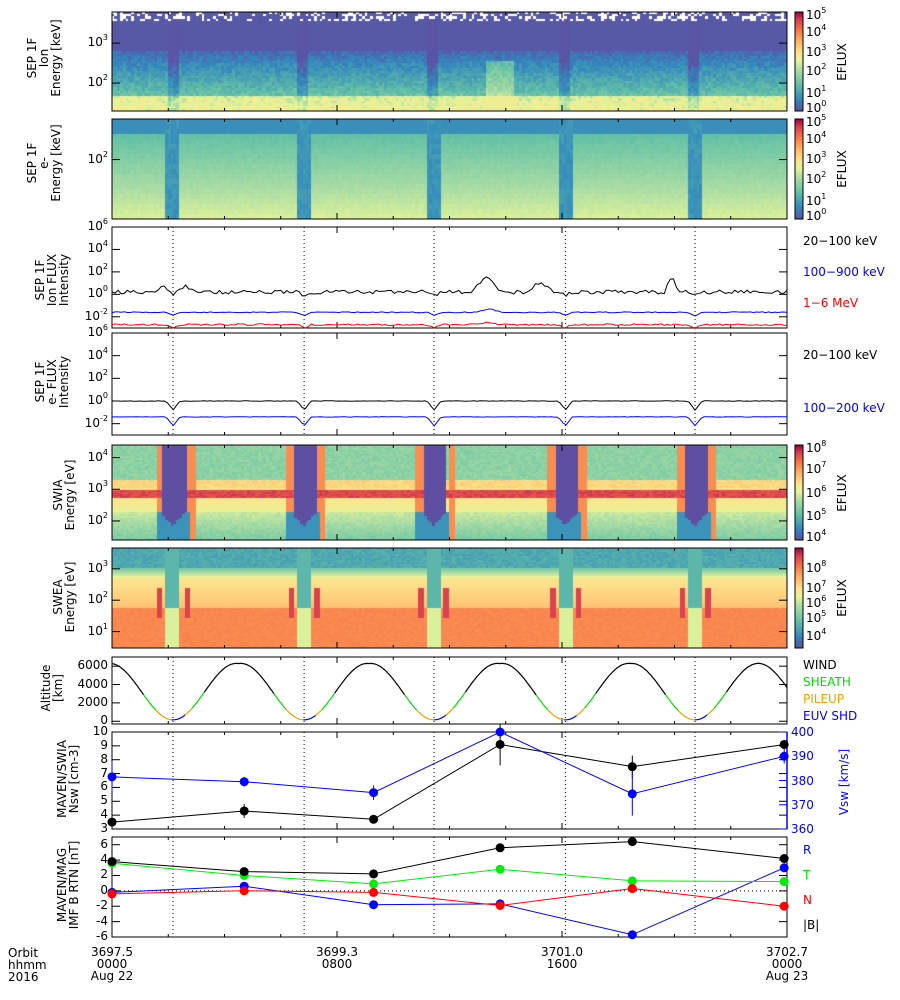 The height and width of the screenshot is (1000, 900). I want to click on legend-|B|: |B|, so click(811, 925).